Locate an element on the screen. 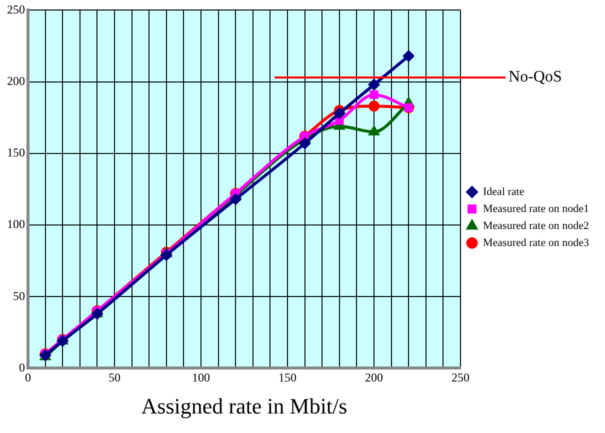 The height and width of the screenshot is (433, 605). x-tick-label: 200 is located at coordinates (374, 377).